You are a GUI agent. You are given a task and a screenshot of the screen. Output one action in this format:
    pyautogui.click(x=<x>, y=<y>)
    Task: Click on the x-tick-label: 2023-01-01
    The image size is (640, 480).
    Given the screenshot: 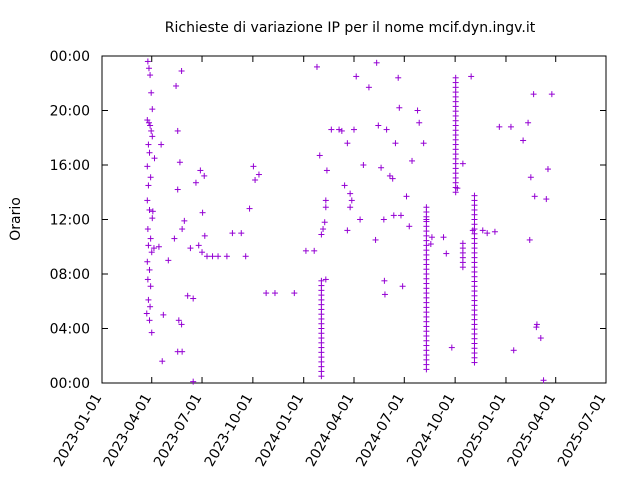 What is the action you would take?
    pyautogui.click(x=78, y=430)
    